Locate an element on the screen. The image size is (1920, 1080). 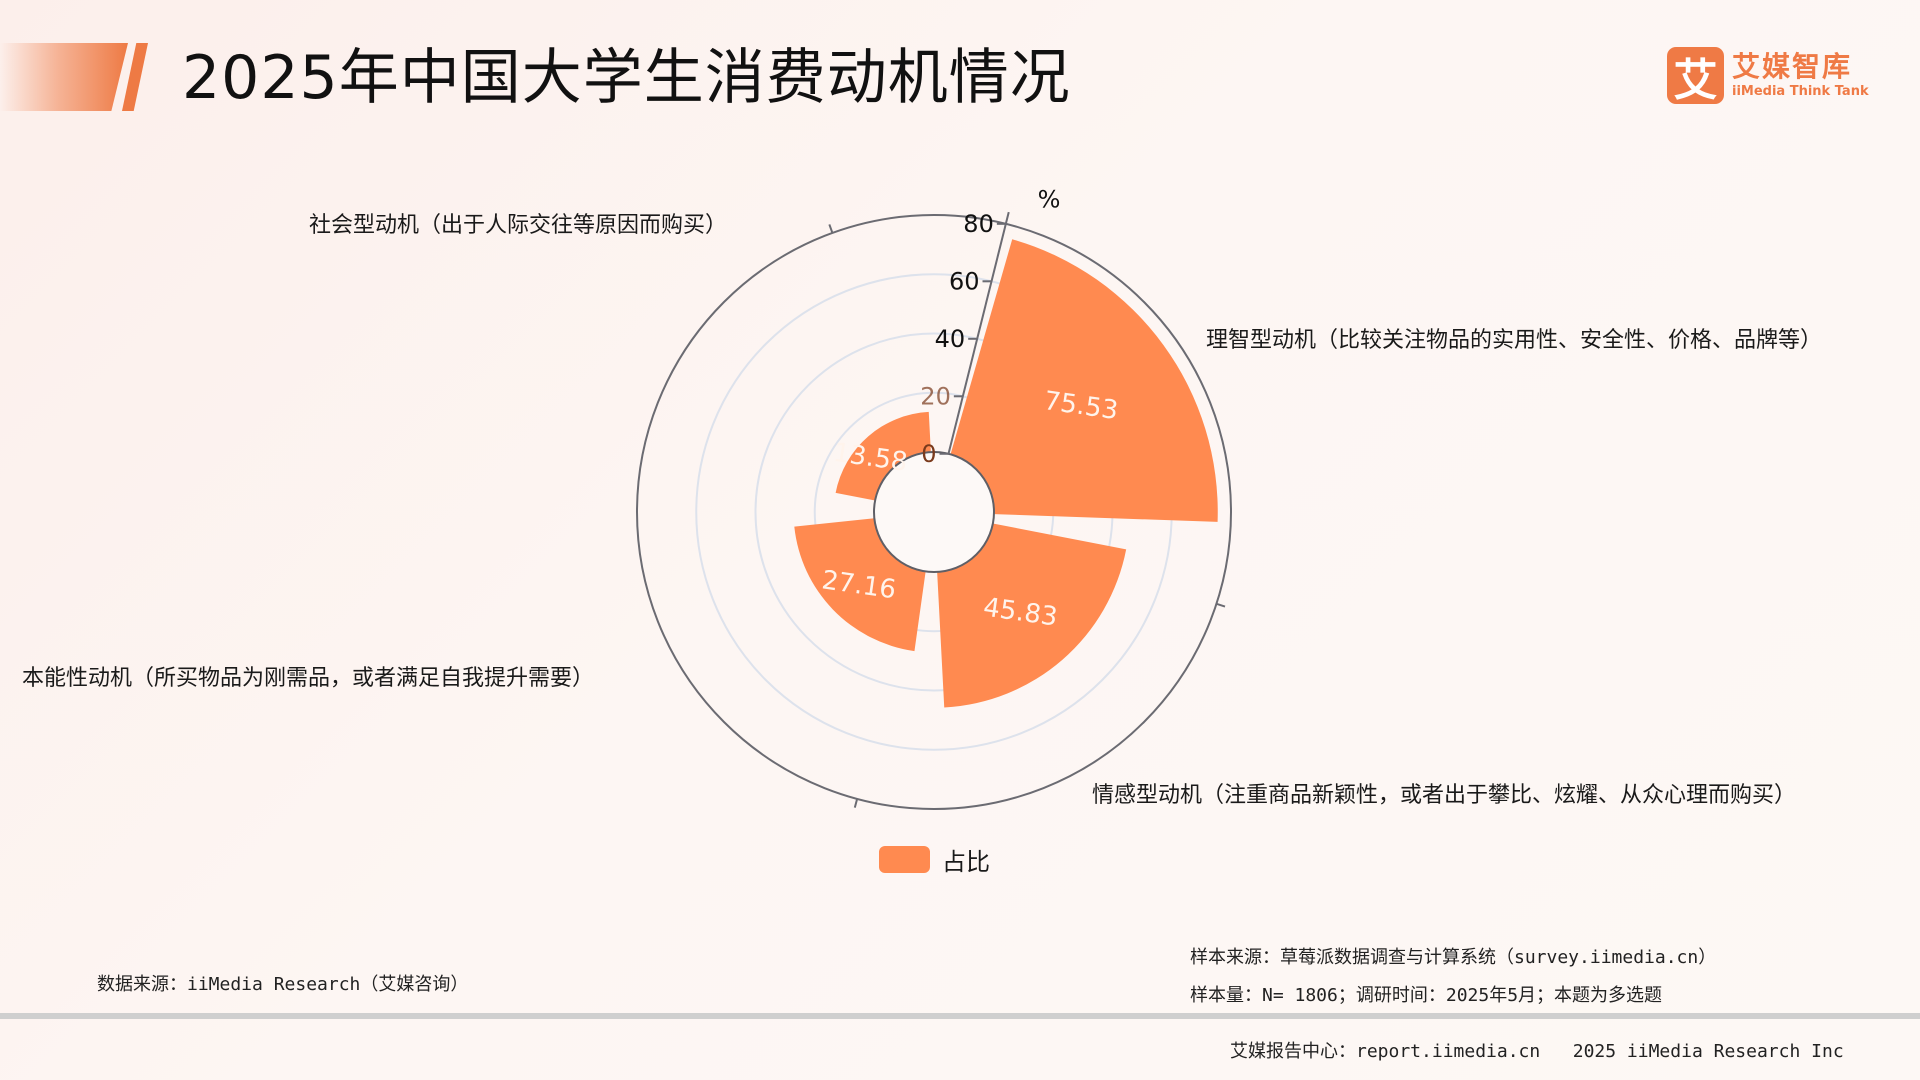
iimedia-logo: 艾 艾媒智库 iiMedia Think Tank is located at coordinates (1768, 76).